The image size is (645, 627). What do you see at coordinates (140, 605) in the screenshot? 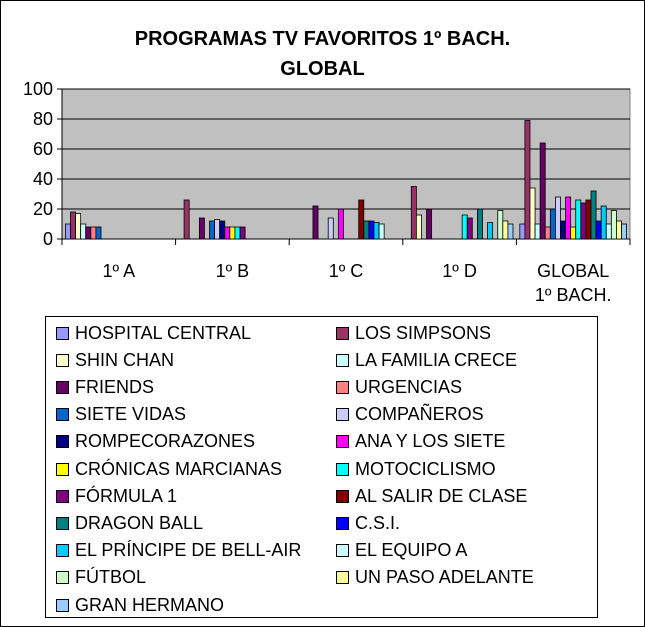
I see `legend-item: GRAN HERMANO` at bounding box center [140, 605].